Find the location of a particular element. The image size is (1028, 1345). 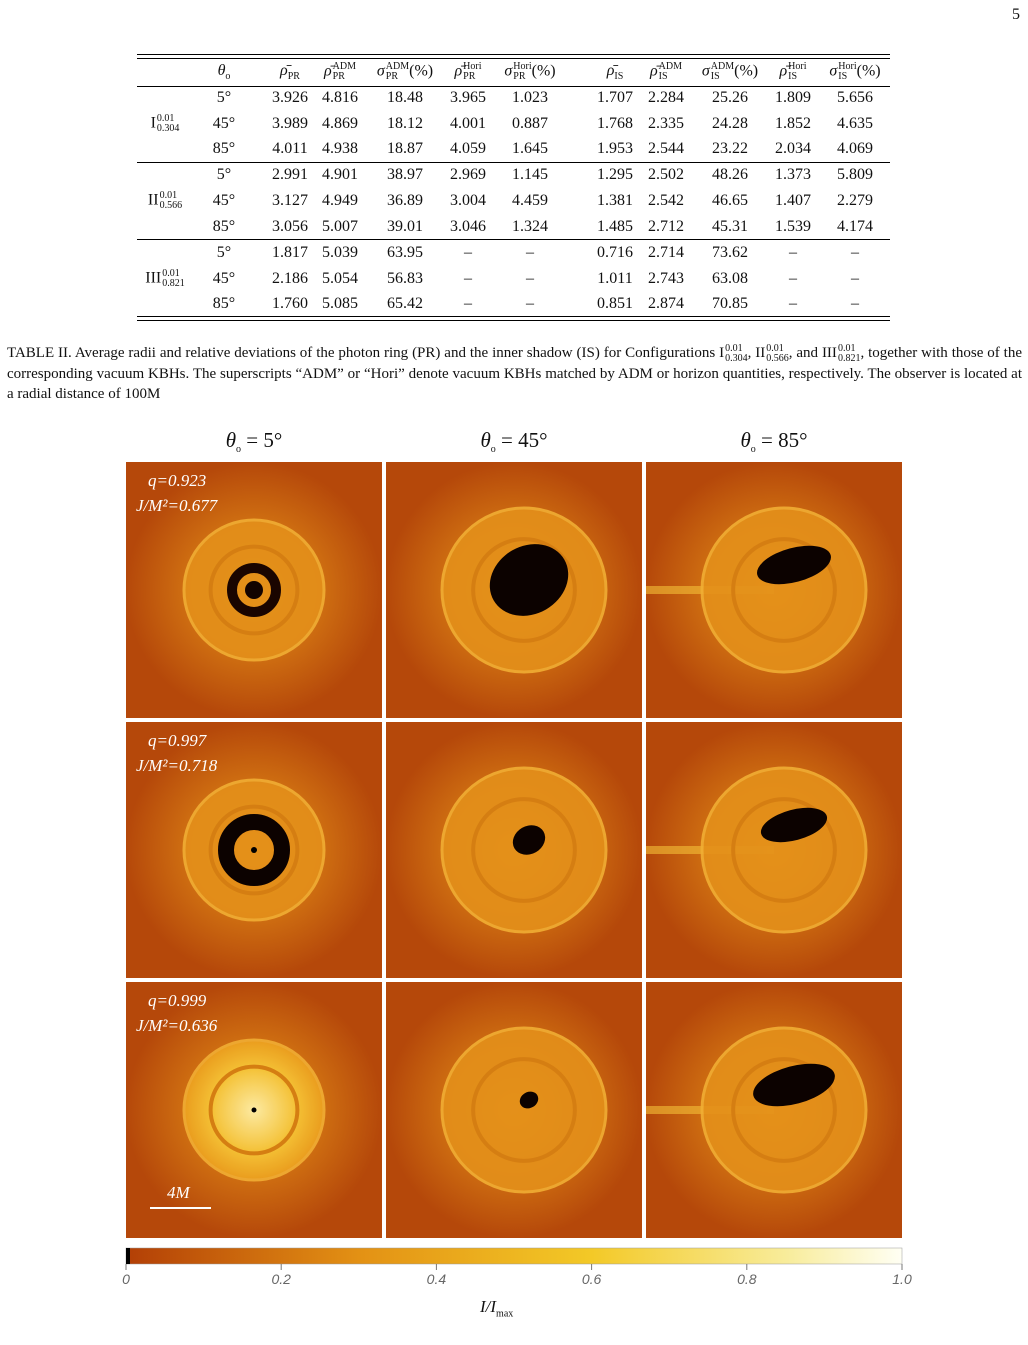

script-stack: 0.01 0.304 is located at coordinates (736, 353).